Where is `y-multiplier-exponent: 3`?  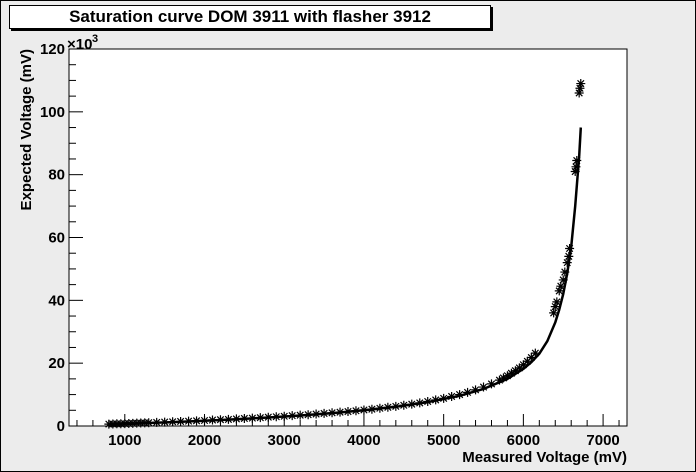 y-multiplier-exponent: 3 is located at coordinates (95, 39).